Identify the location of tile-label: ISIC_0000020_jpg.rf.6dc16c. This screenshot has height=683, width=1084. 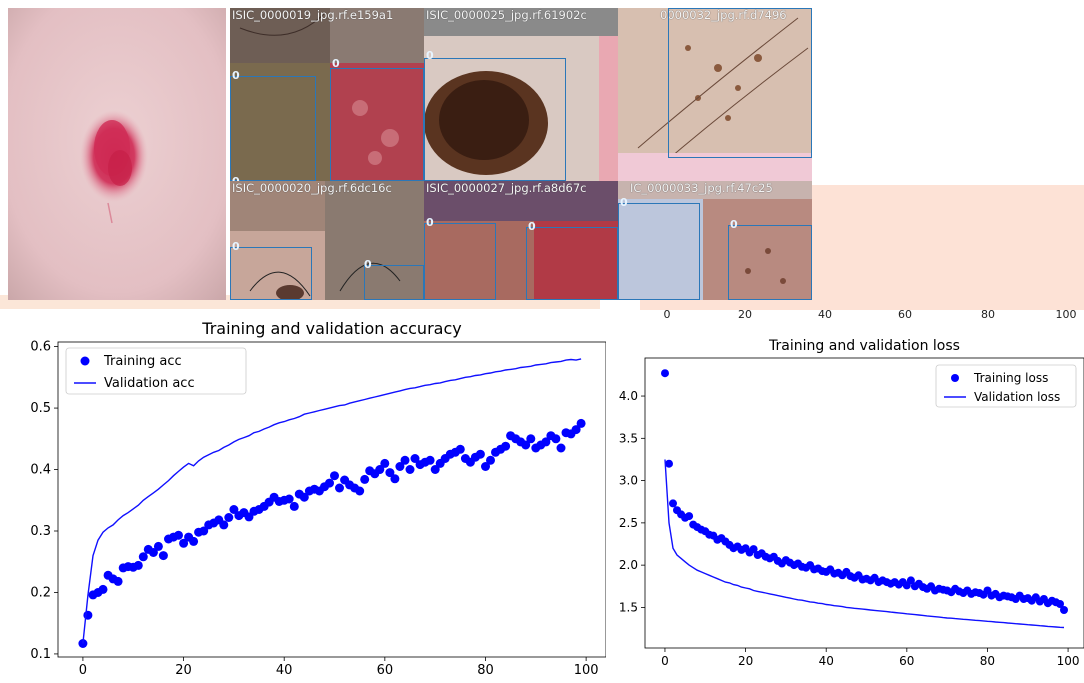
(312, 188).